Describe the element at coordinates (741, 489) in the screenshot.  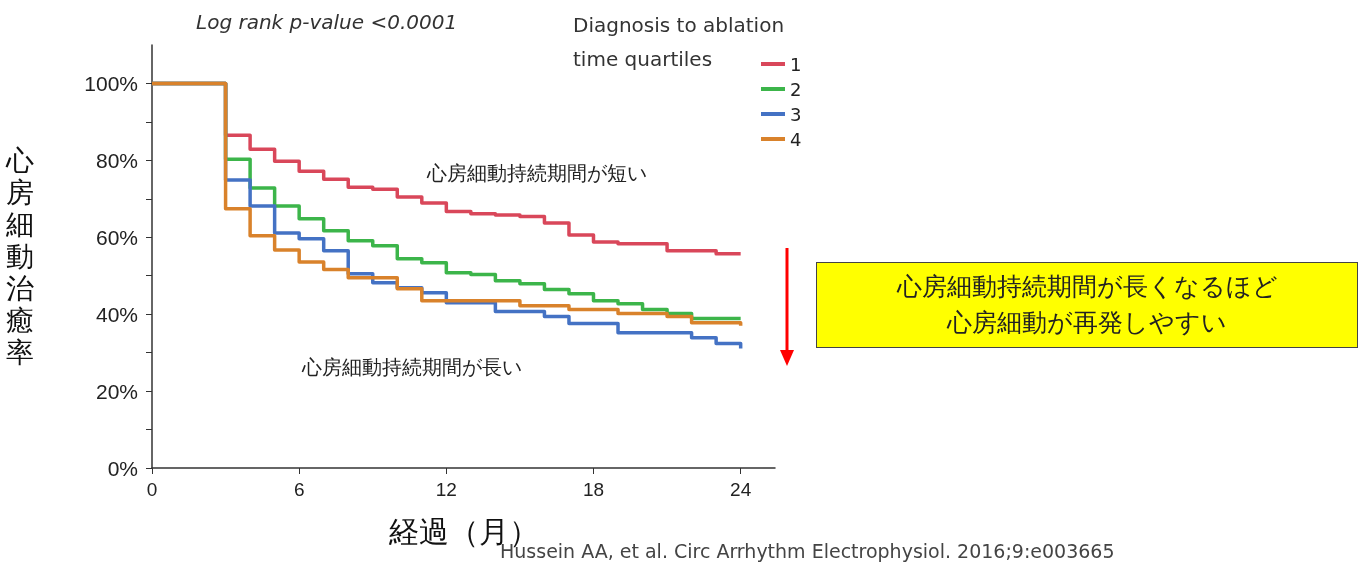
I see `x-tick-label: 24` at that location.